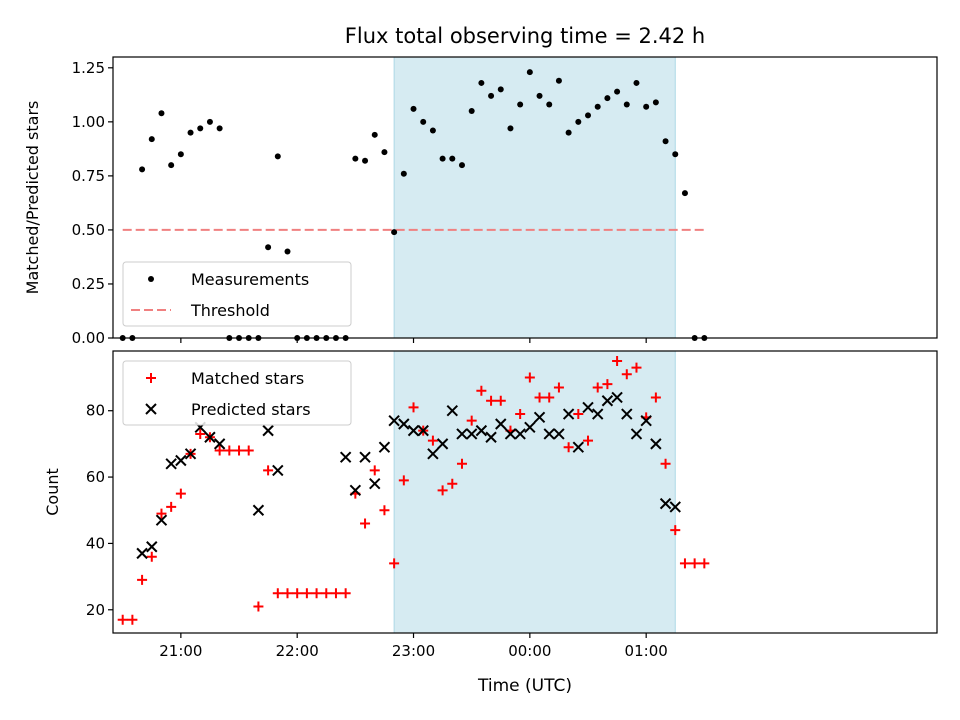 Image resolution: width=960 pixels, height=720 pixels. What do you see at coordinates (237, 393) in the screenshot?
I see `legend: Matched stars Predicted stars` at bounding box center [237, 393].